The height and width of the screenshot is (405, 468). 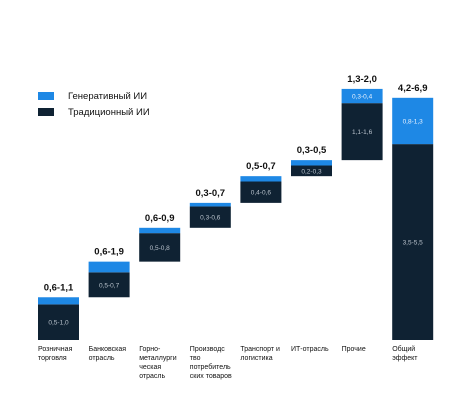 I want to click on legend-label: Генеративный ИИ, so click(x=107, y=96).